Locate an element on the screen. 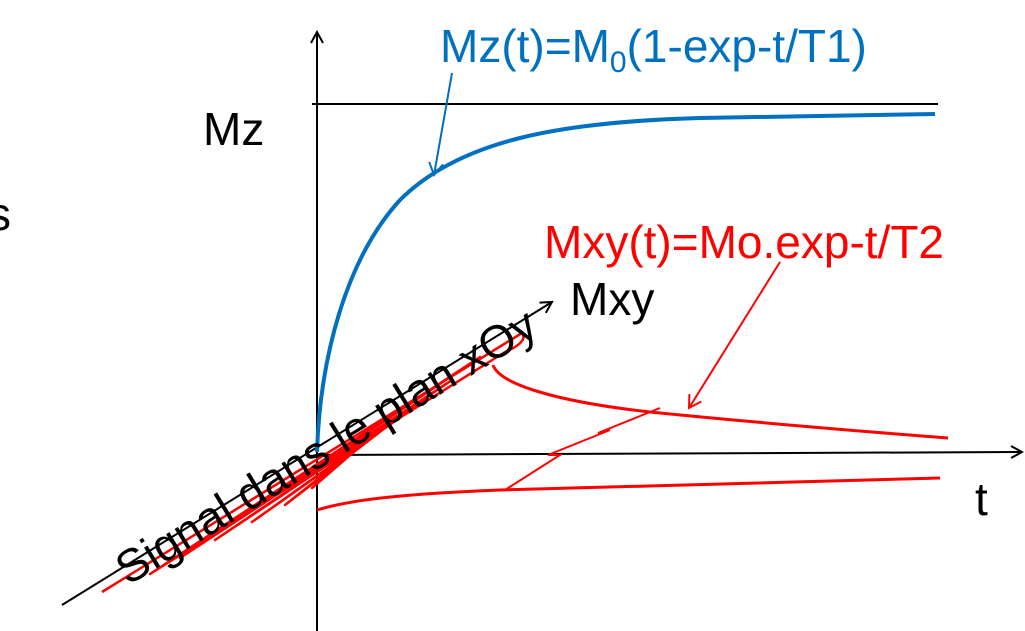  t1-formula: Mz(t)=M0(1-exp-t/T1) is located at coordinates (653, 49).